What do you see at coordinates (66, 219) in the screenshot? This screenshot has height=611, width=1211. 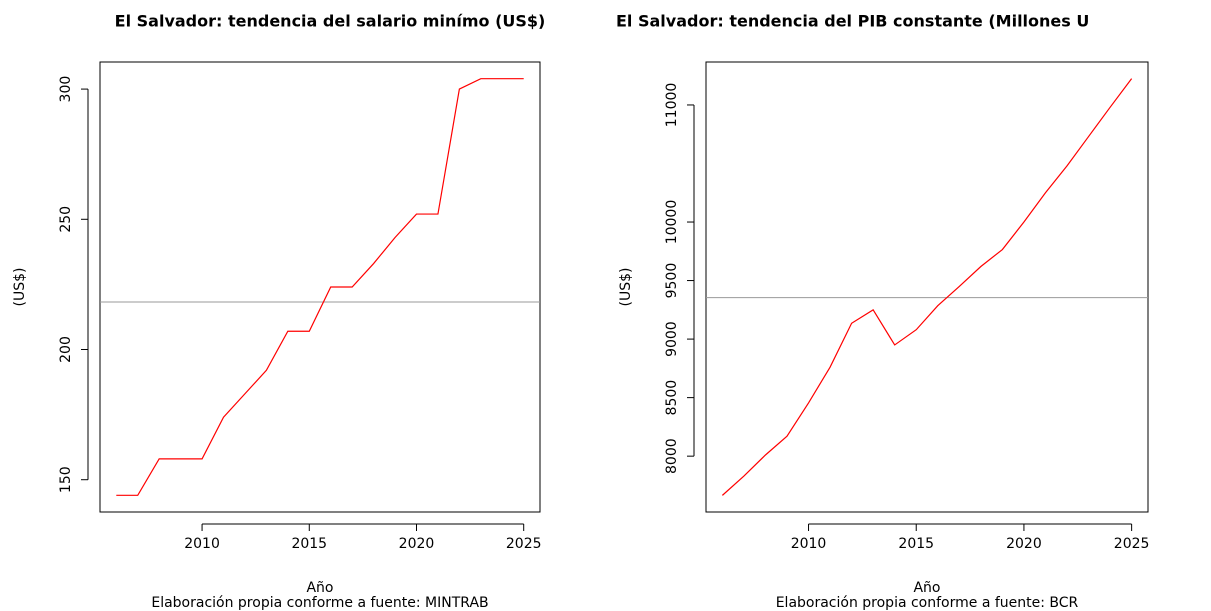 I see `y-tick-label: 250` at bounding box center [66, 219].